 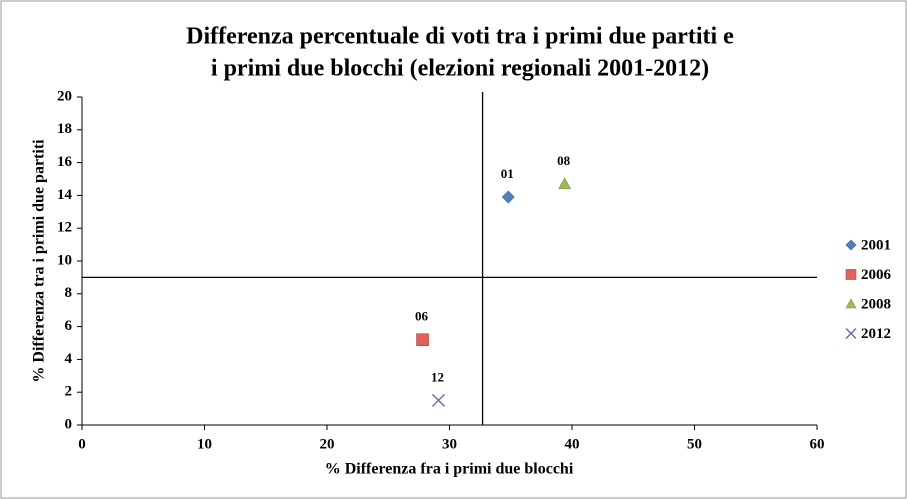 What do you see at coordinates (694, 444) in the screenshot?
I see `x-tick-label: 50` at bounding box center [694, 444].